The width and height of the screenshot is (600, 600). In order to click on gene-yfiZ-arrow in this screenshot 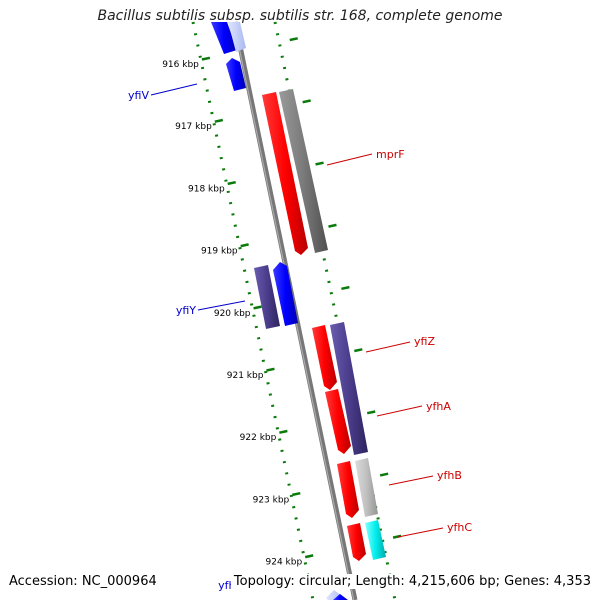, I will do `click(324, 357)`.